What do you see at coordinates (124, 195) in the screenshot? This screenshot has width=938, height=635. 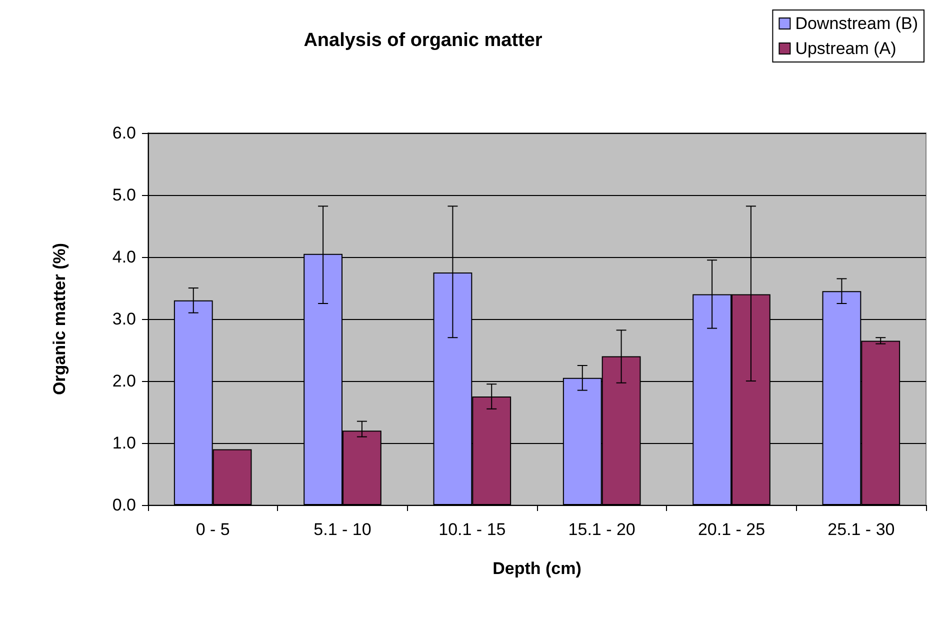 I see `y-tick-label: 5.0` at bounding box center [124, 195].